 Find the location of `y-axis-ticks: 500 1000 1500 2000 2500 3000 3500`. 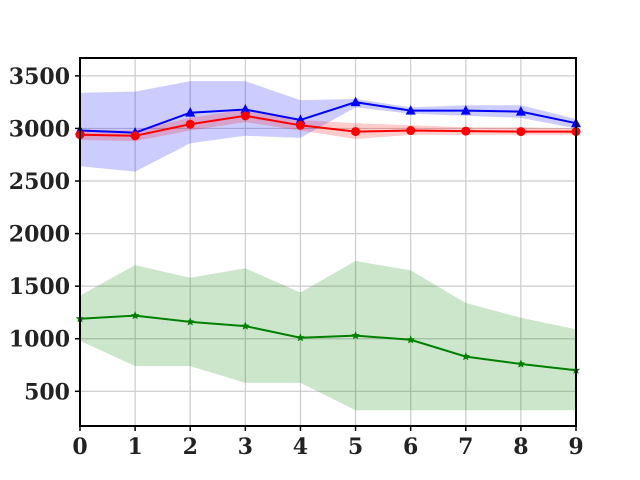

y-axis-ticks: 500 1000 1500 2000 2500 3000 3500 is located at coordinates (44, 234).